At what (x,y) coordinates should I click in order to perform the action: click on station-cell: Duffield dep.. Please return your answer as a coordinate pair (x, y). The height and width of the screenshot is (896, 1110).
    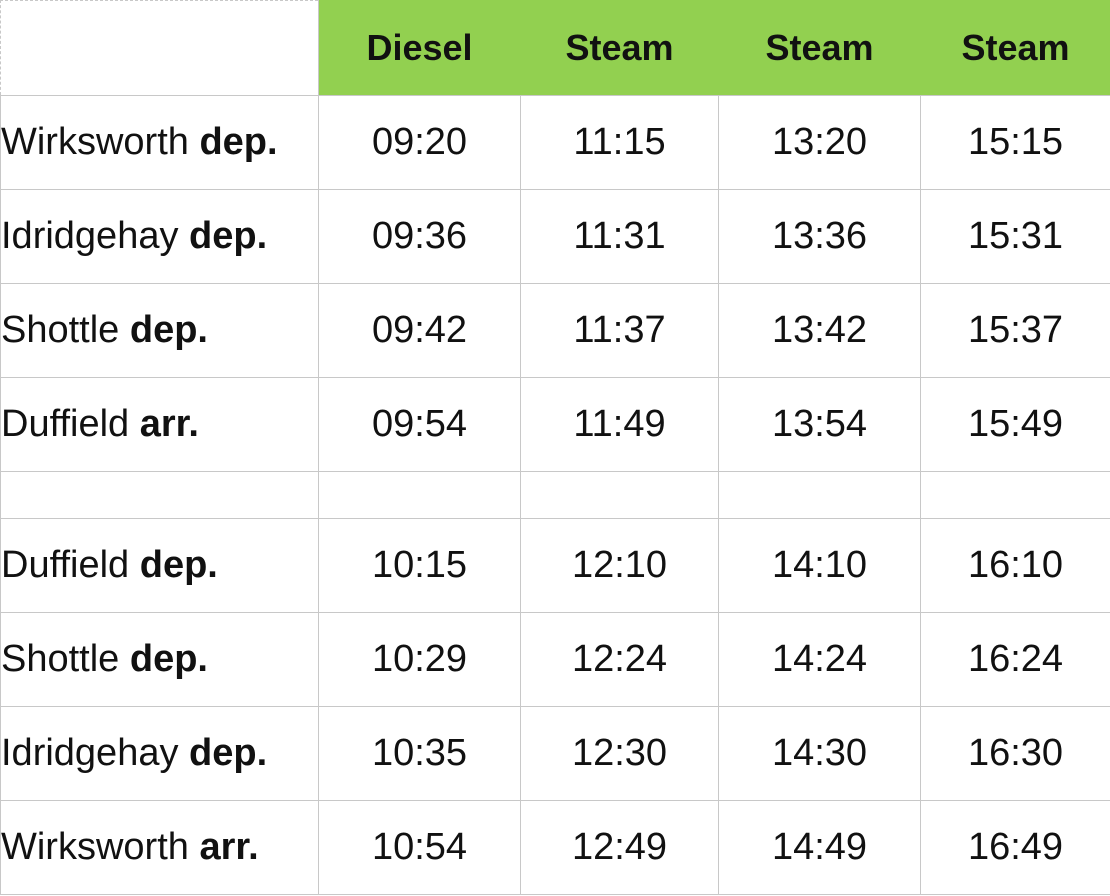
    Looking at the image, I should click on (159, 565).